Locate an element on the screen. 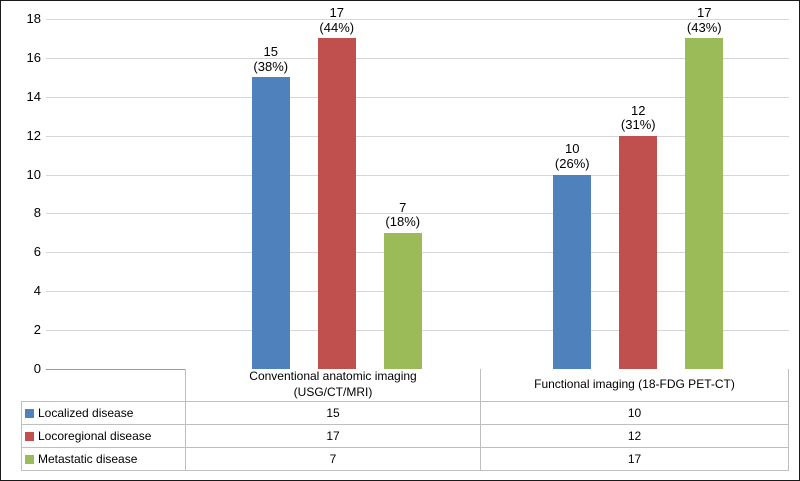 This screenshot has width=800, height=481. legend-item-locoregional: Locoregional disease is located at coordinates (103, 436).